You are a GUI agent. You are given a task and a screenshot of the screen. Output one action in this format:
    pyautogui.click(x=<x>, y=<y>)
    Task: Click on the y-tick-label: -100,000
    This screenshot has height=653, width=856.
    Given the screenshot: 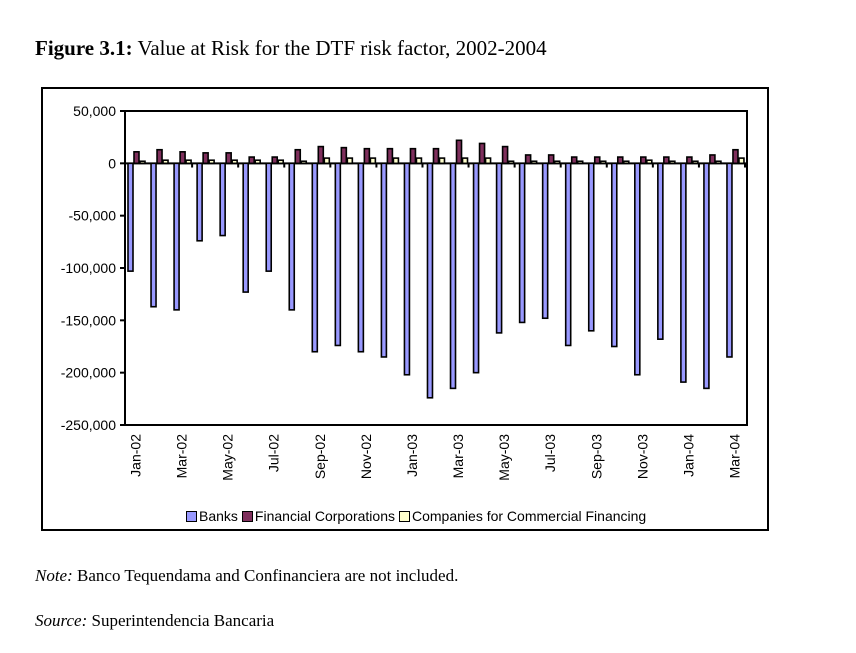 What is the action you would take?
    pyautogui.click(x=88, y=268)
    